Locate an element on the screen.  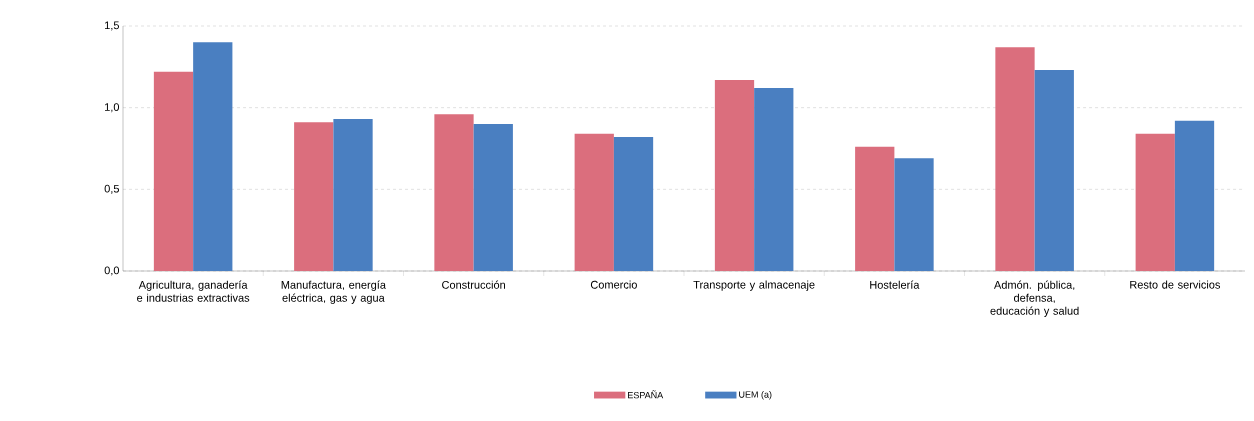
x-tick-label: Hostelería is located at coordinates (895, 284).